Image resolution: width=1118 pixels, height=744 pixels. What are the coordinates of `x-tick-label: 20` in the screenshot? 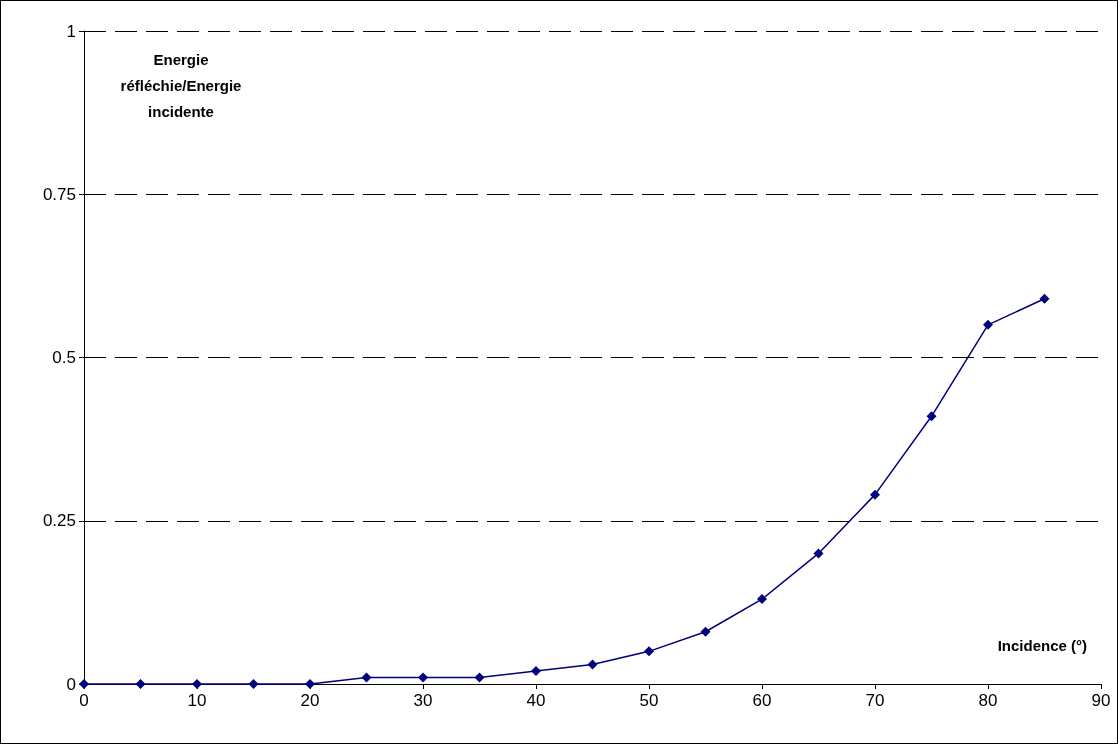 It's located at (310, 700).